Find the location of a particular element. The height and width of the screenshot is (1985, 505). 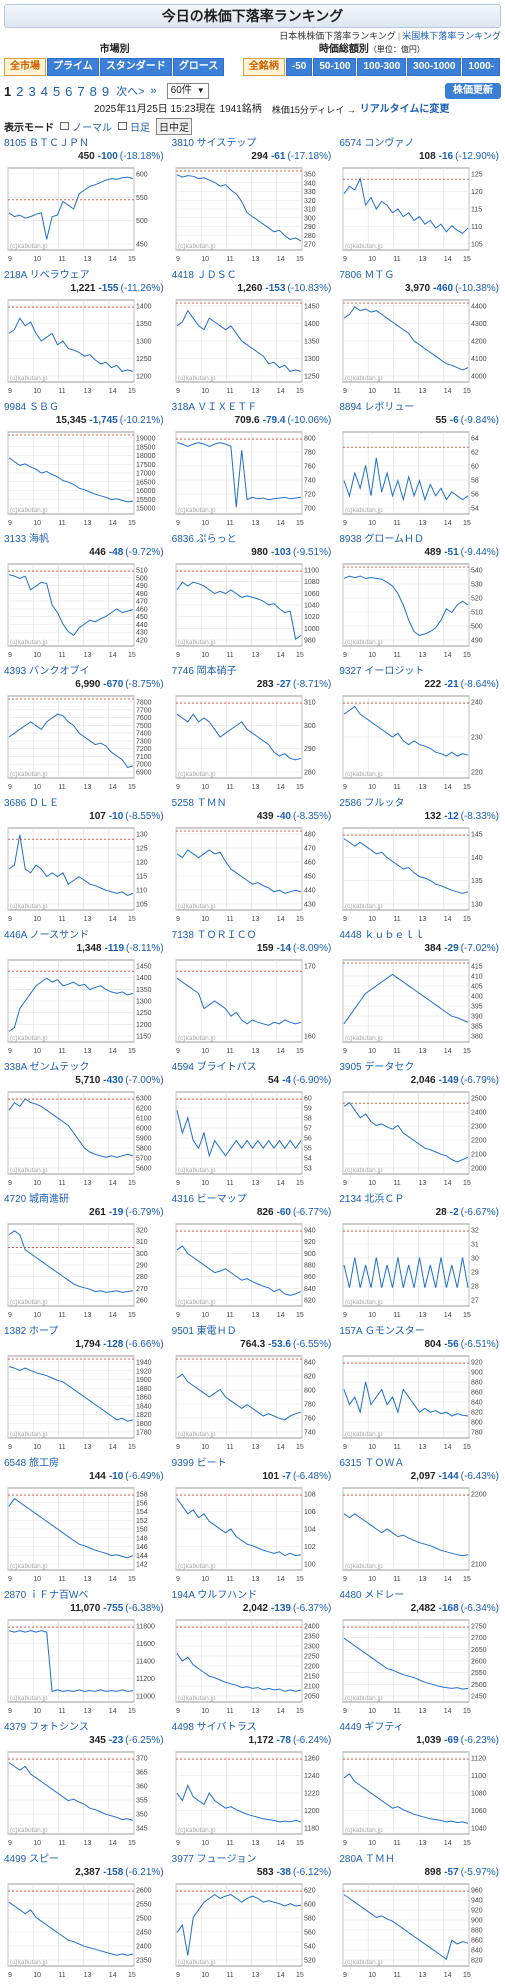

stock-name-link: 4316 ビーマップ is located at coordinates (209, 1199).